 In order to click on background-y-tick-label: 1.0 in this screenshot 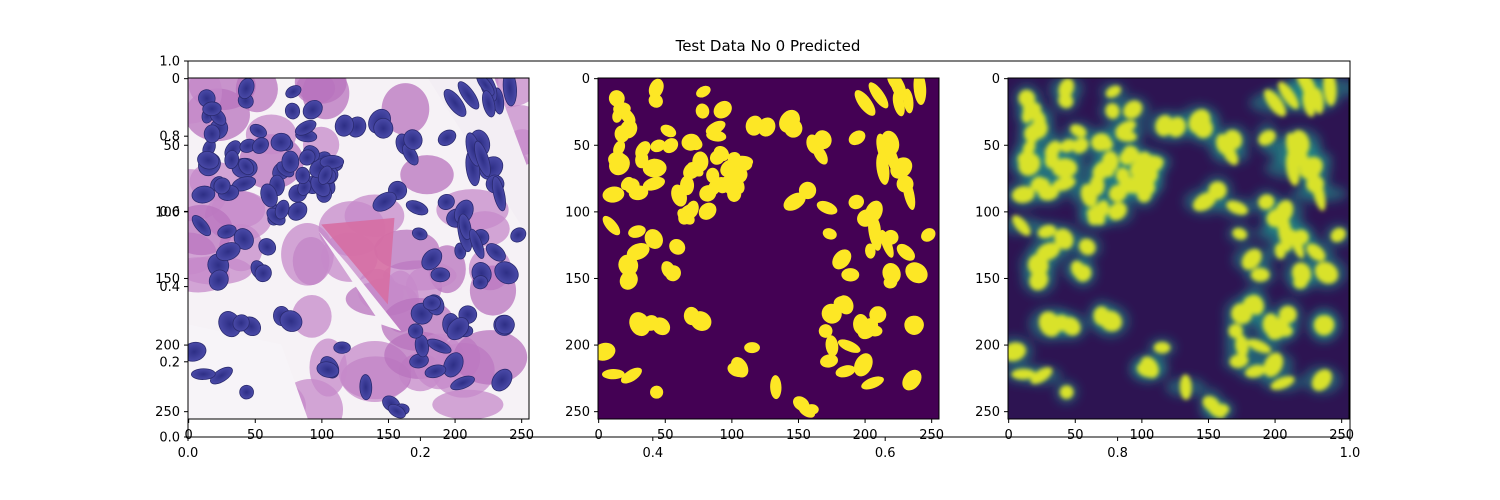, I will do `click(169, 62)`.